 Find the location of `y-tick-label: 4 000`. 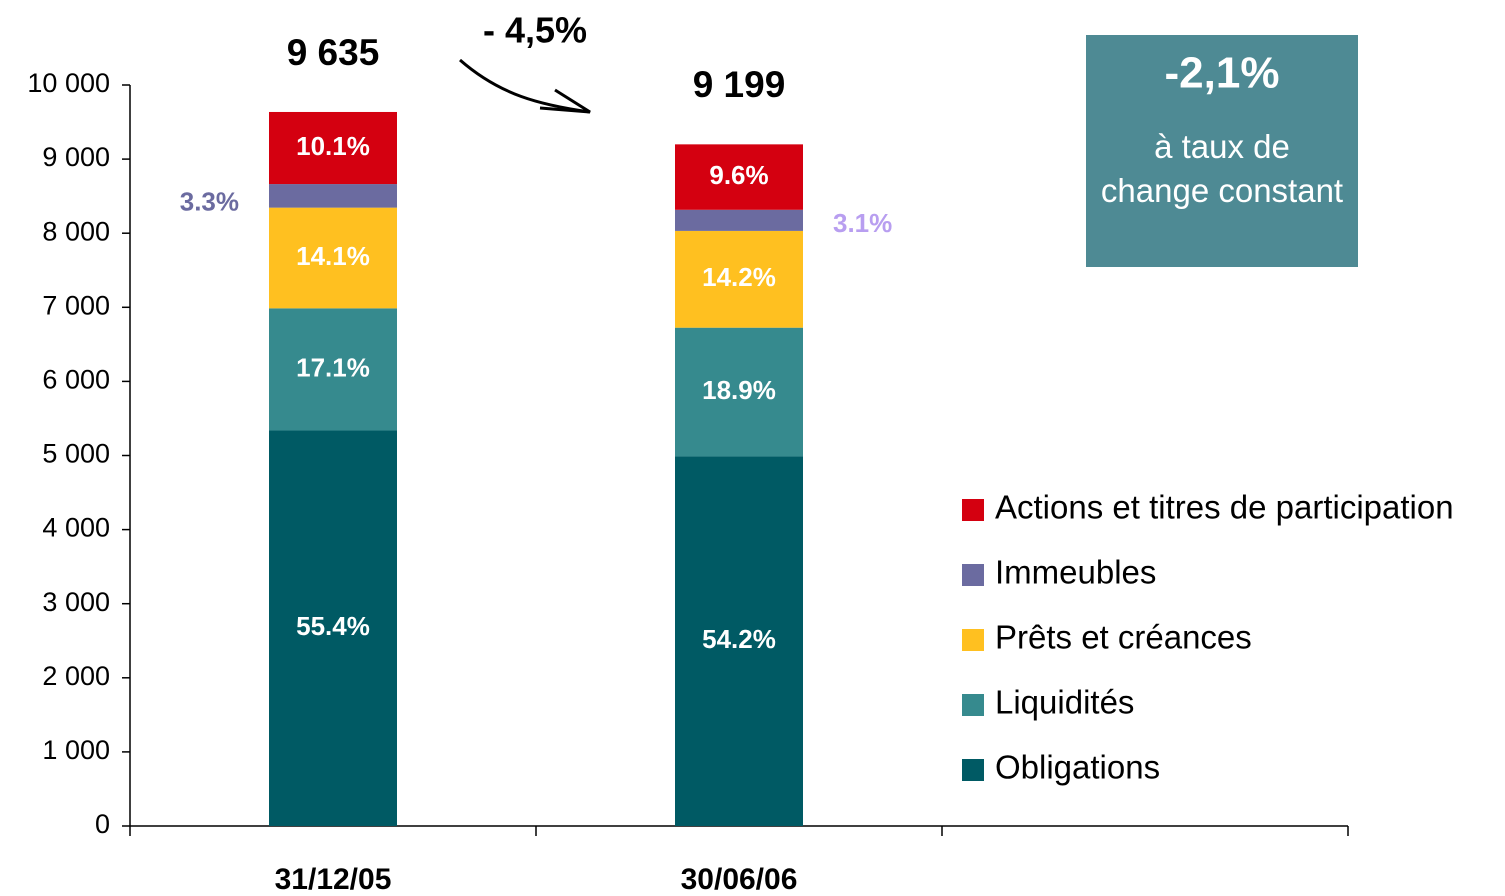

y-tick-label: 4 000 is located at coordinates (76, 528).